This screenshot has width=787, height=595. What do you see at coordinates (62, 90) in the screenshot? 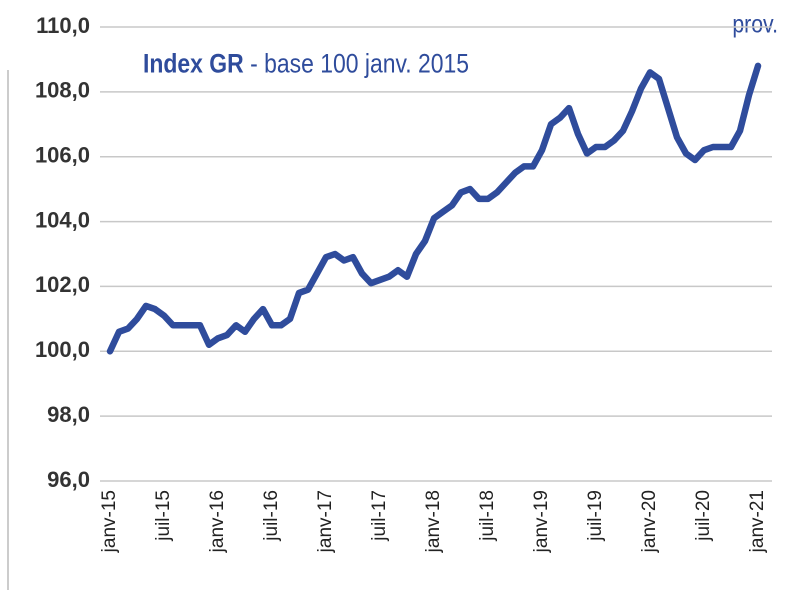
I see `y-tick-label: 108,0` at bounding box center [62, 90].